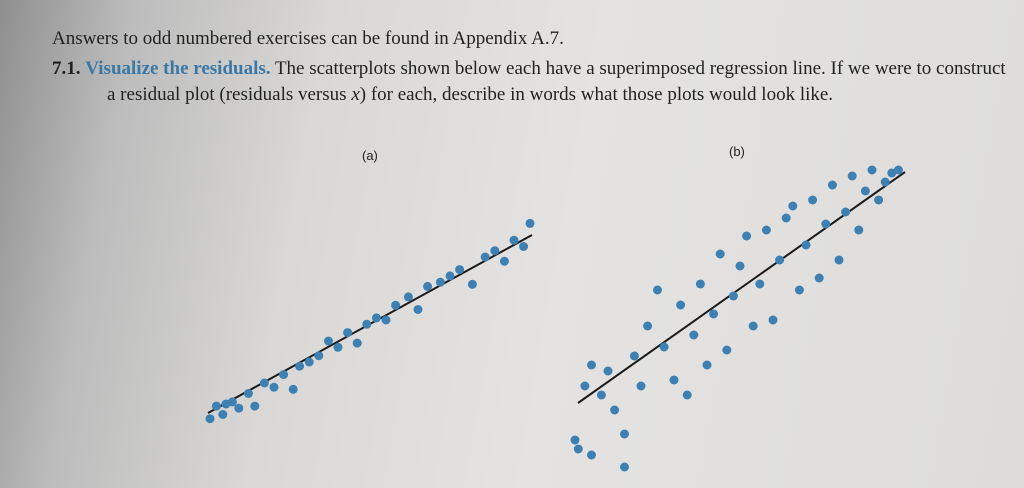 The image size is (1024, 488). What do you see at coordinates (355, 94) in the screenshot?
I see `variable: x` at bounding box center [355, 94].